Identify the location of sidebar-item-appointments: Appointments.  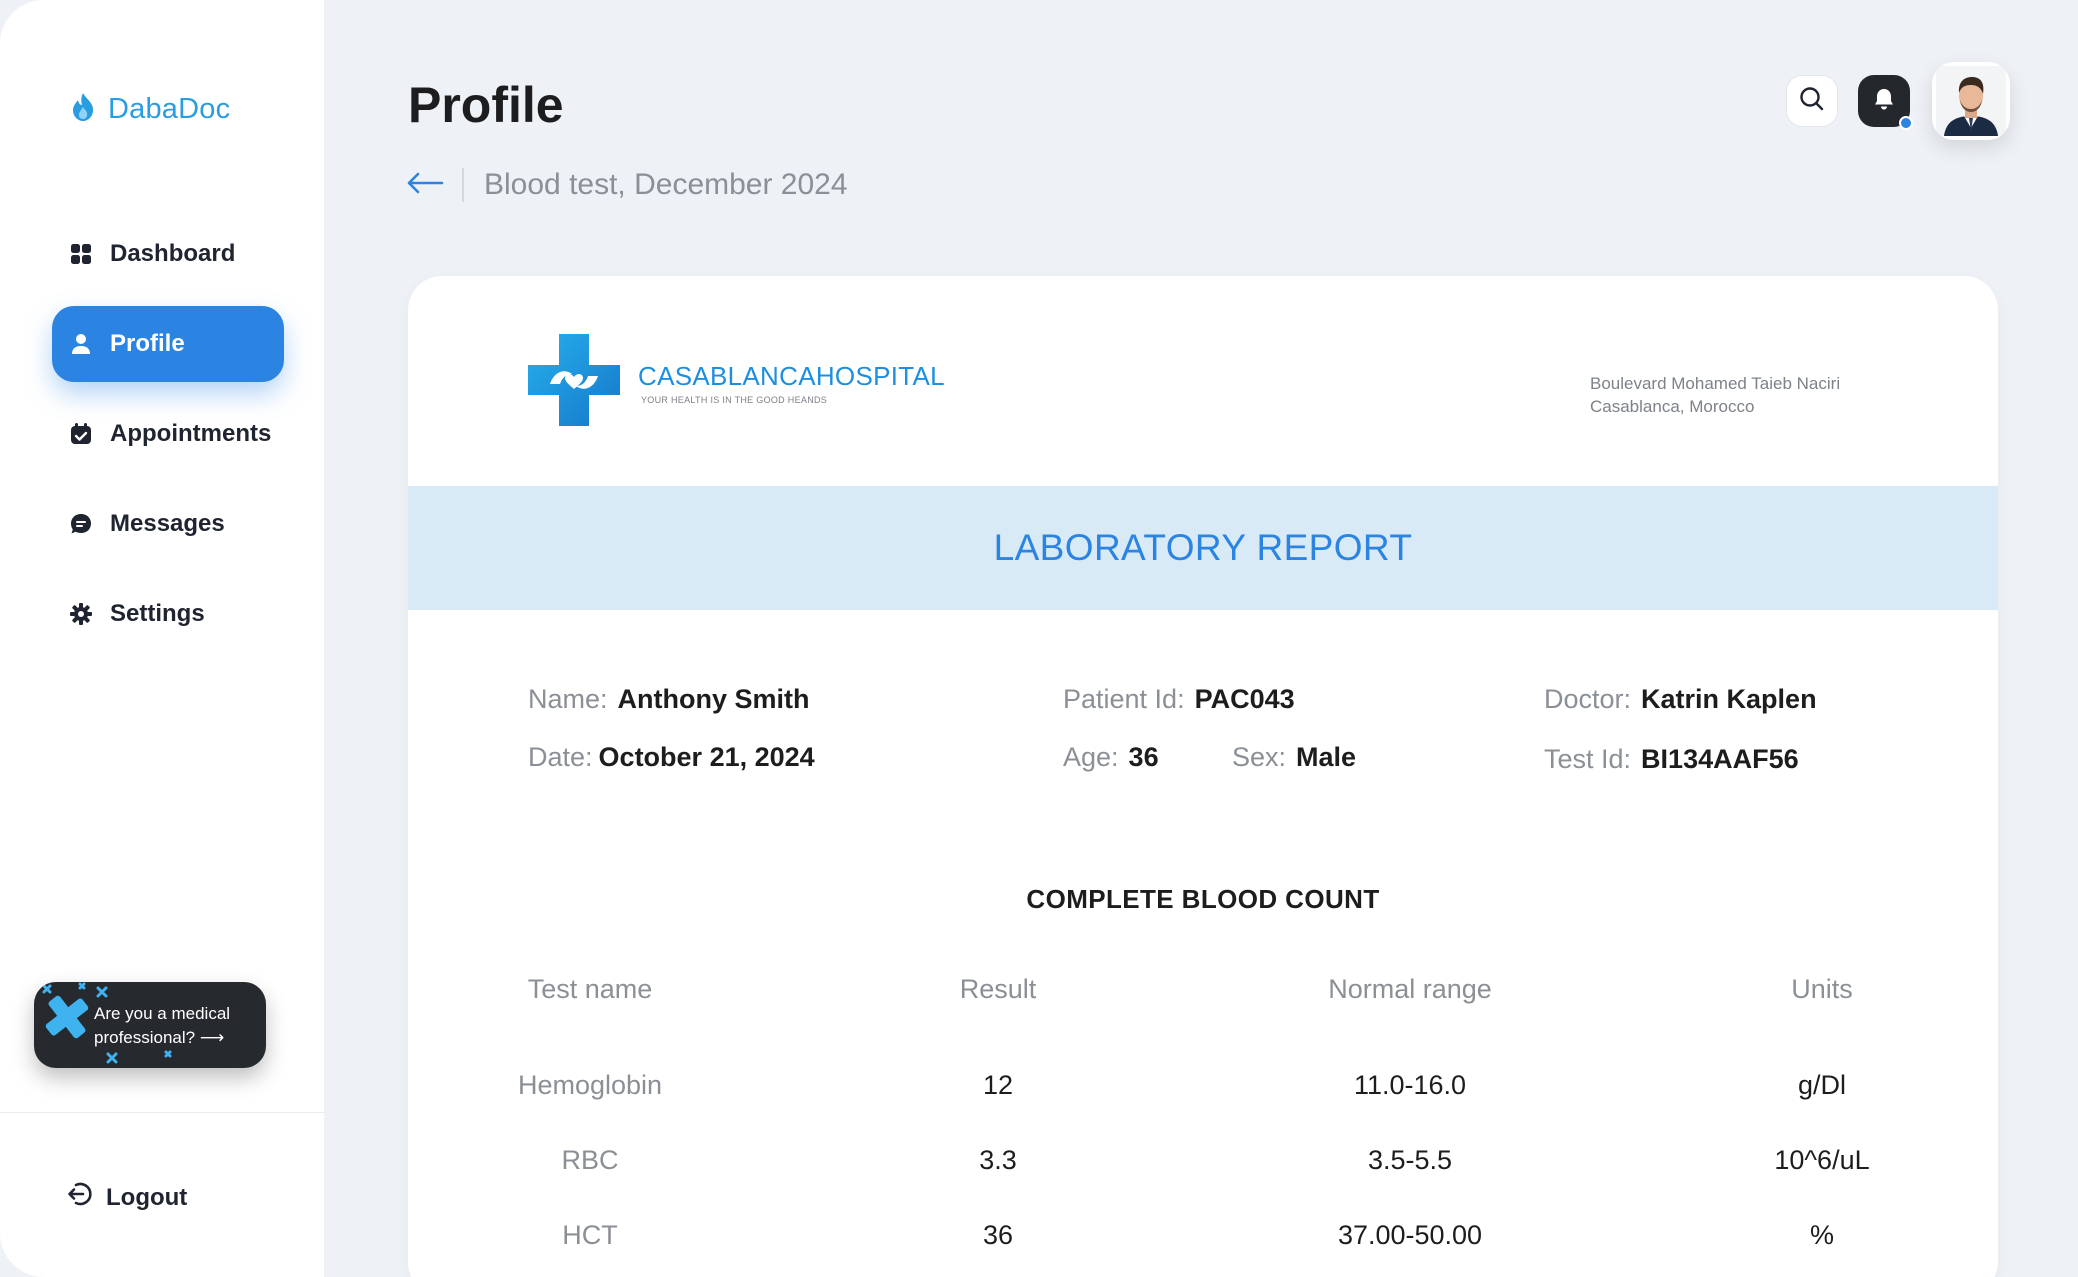
(168, 434).